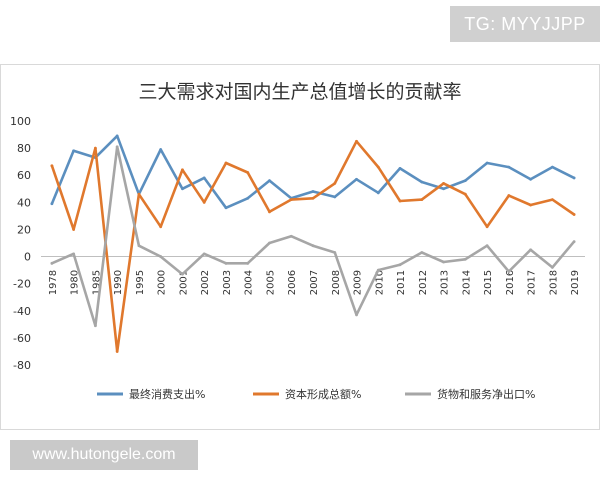  I want to click on x-tick-label: 2007, so click(314, 282).